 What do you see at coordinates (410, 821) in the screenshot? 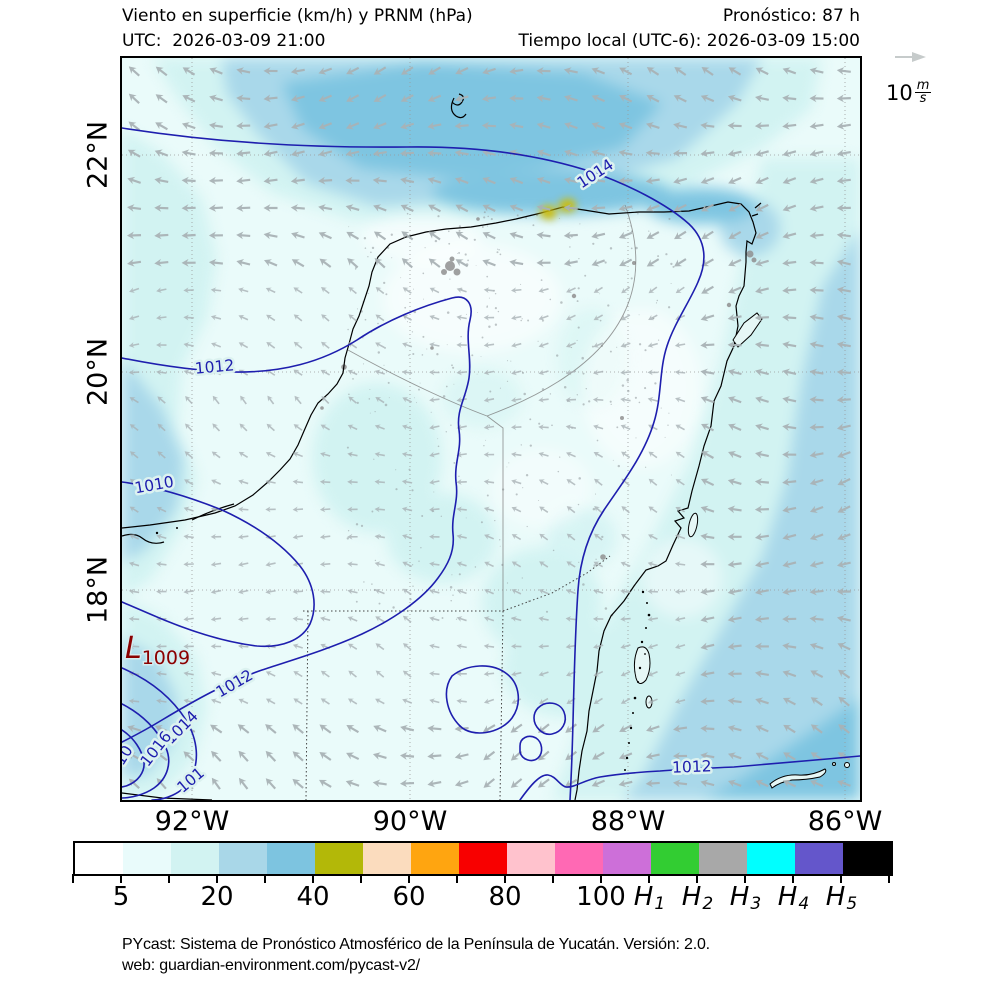
I see `x-tick-label: 90°W` at bounding box center [410, 821].